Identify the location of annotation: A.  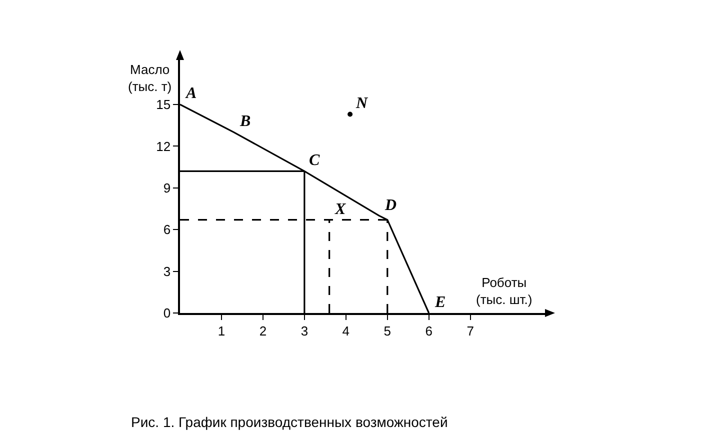
(191, 93).